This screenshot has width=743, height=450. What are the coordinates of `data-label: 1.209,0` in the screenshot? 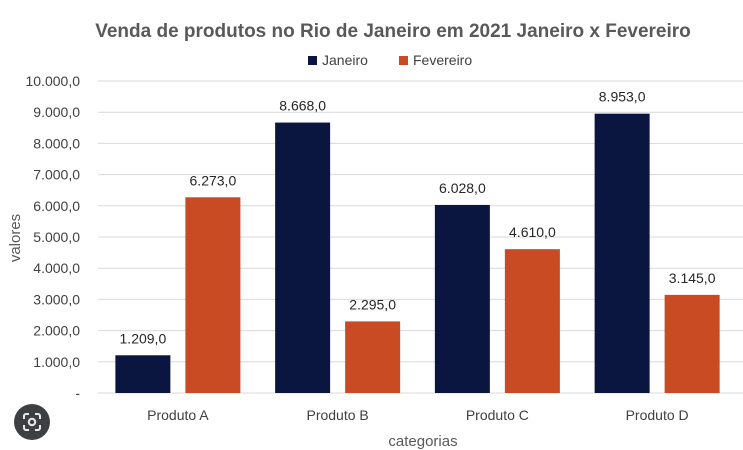 It's located at (143, 338).